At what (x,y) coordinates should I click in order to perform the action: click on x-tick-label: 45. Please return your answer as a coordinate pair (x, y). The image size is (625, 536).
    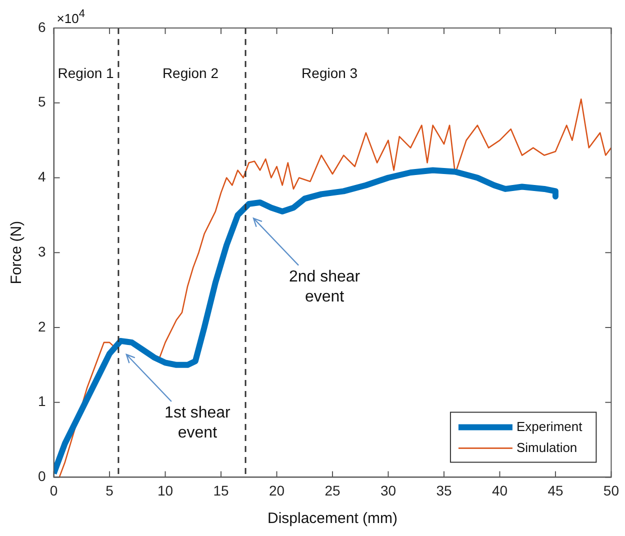
    Looking at the image, I should click on (556, 490).